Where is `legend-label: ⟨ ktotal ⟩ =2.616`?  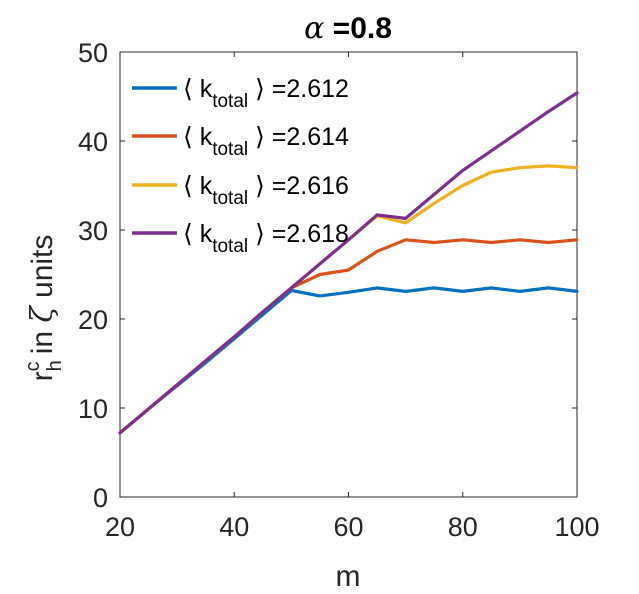
legend-label: ⟨ ktotal ⟩ =2.616 is located at coordinates (266, 190).